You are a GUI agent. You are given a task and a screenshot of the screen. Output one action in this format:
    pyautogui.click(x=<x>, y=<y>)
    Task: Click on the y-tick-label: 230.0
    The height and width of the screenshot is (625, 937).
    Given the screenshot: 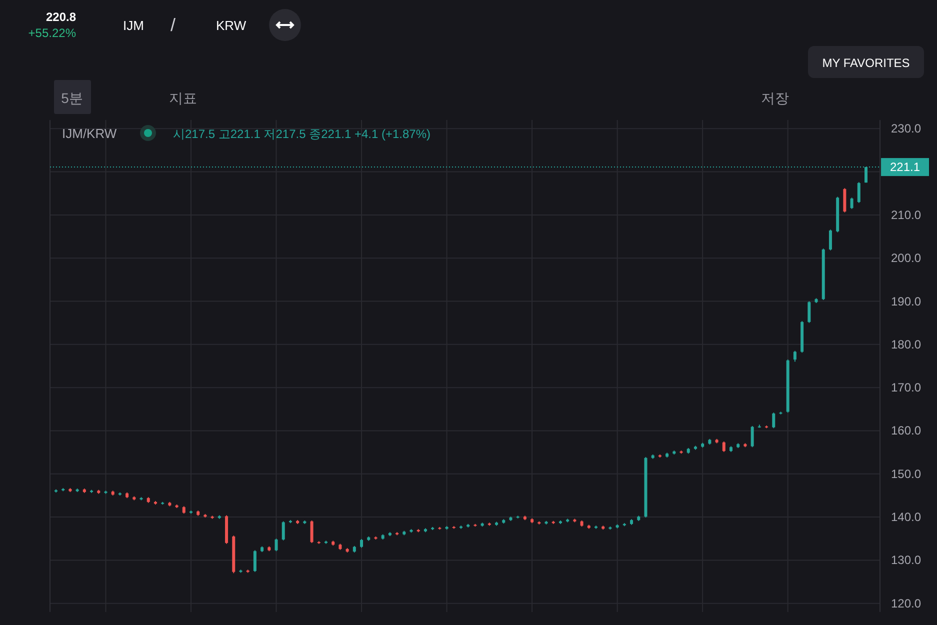 What is the action you would take?
    pyautogui.click(x=906, y=129)
    